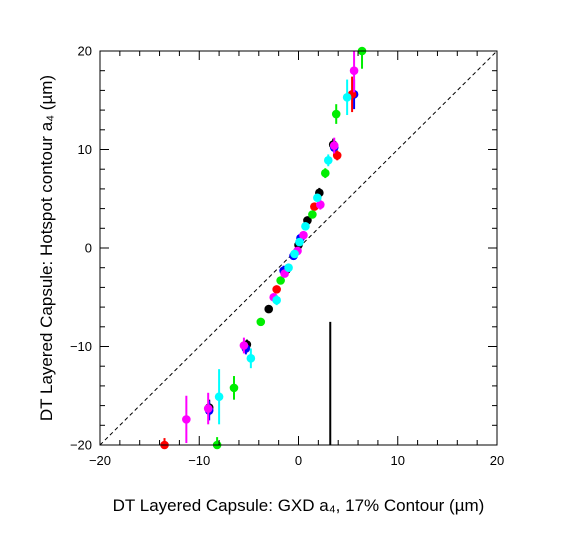 The width and height of the screenshot is (570, 534). What do you see at coordinates (85, 51) in the screenshot?
I see `y-tick-label: 20` at bounding box center [85, 51].